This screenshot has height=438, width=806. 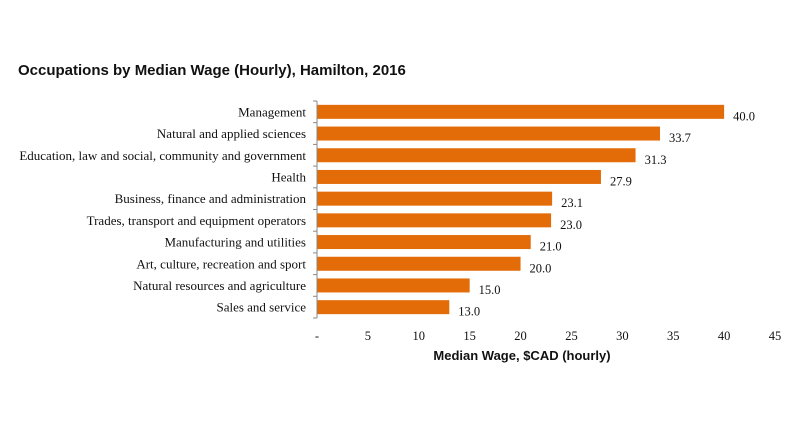 What do you see at coordinates (656, 160) in the screenshot?
I see `value-label: 31.3` at bounding box center [656, 160].